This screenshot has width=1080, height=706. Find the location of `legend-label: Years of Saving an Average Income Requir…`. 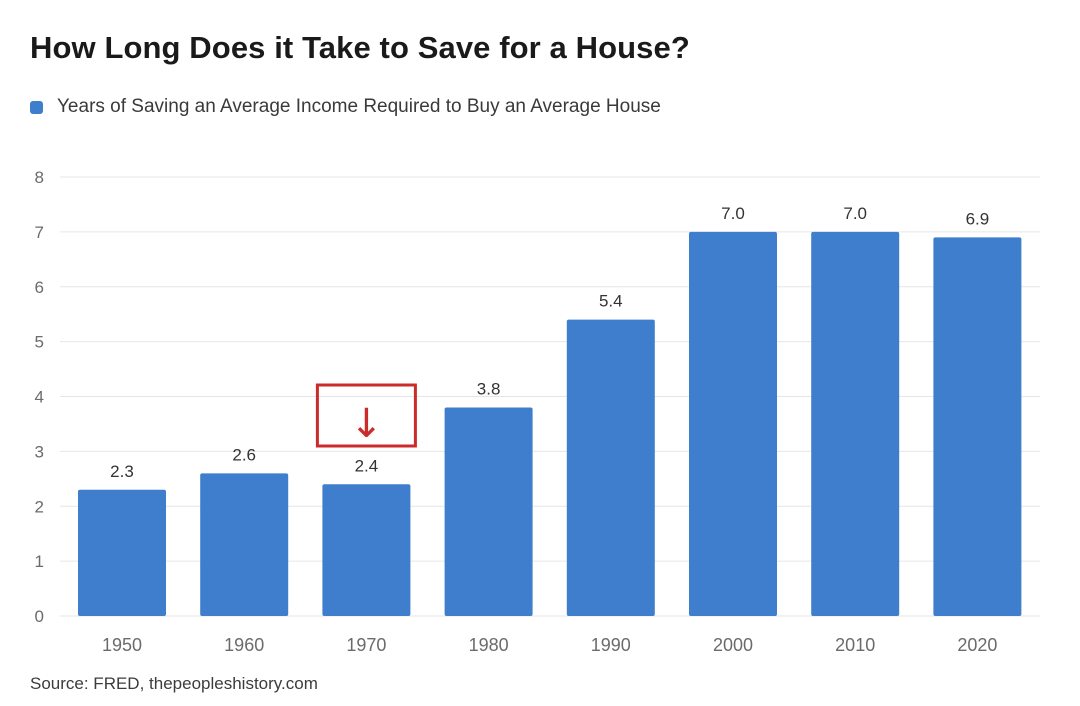

legend-label: Years of Saving an Average Income Requir… is located at coordinates (359, 106).